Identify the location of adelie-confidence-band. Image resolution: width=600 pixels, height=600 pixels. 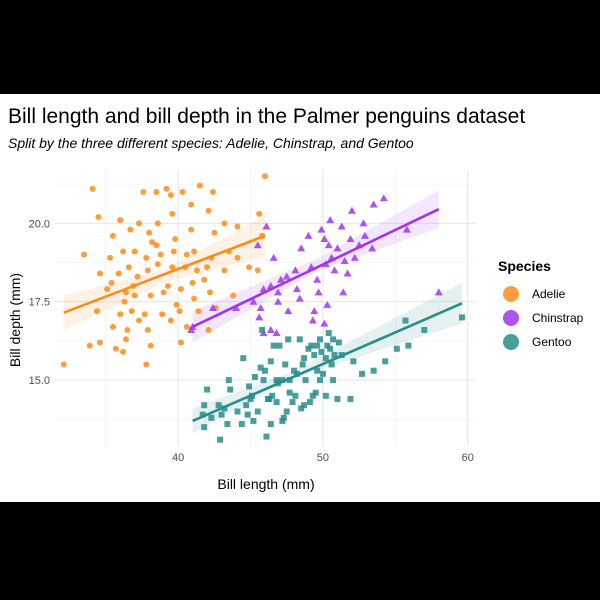
(164, 272).